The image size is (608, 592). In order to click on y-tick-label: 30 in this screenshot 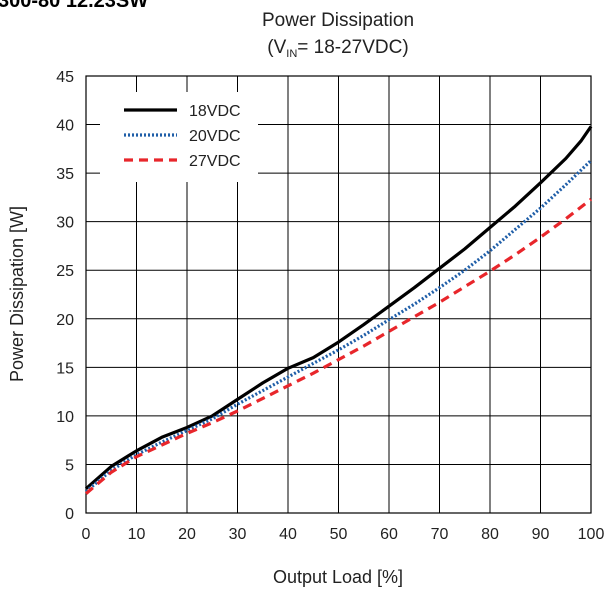, I will do `click(65, 223)`.